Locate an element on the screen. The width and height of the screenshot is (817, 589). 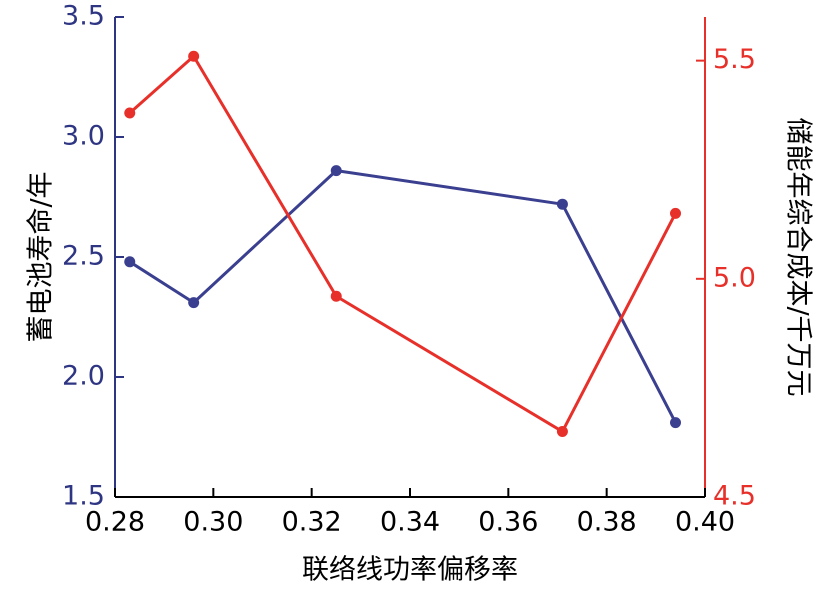
left-tick-label: 2.0 is located at coordinates (83, 376).